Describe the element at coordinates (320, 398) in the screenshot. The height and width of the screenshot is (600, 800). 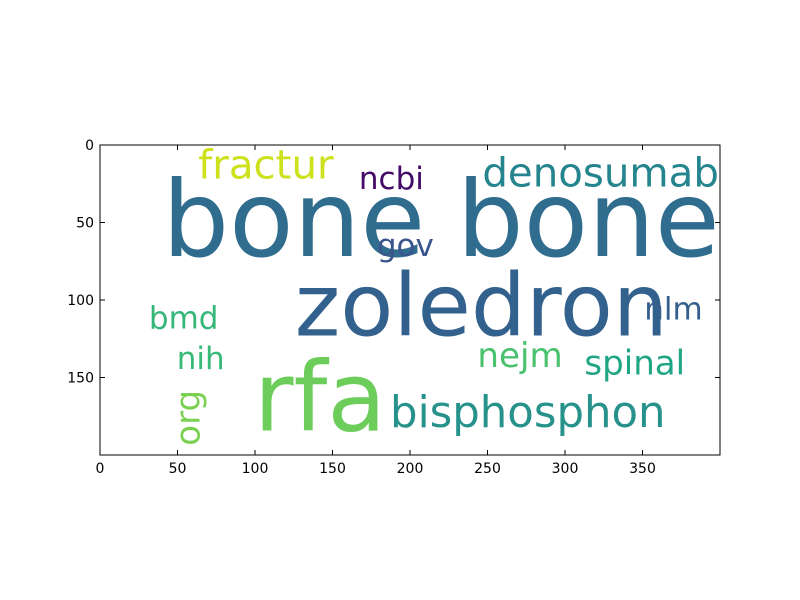
I see `word-rfa-3: rfa` at that location.